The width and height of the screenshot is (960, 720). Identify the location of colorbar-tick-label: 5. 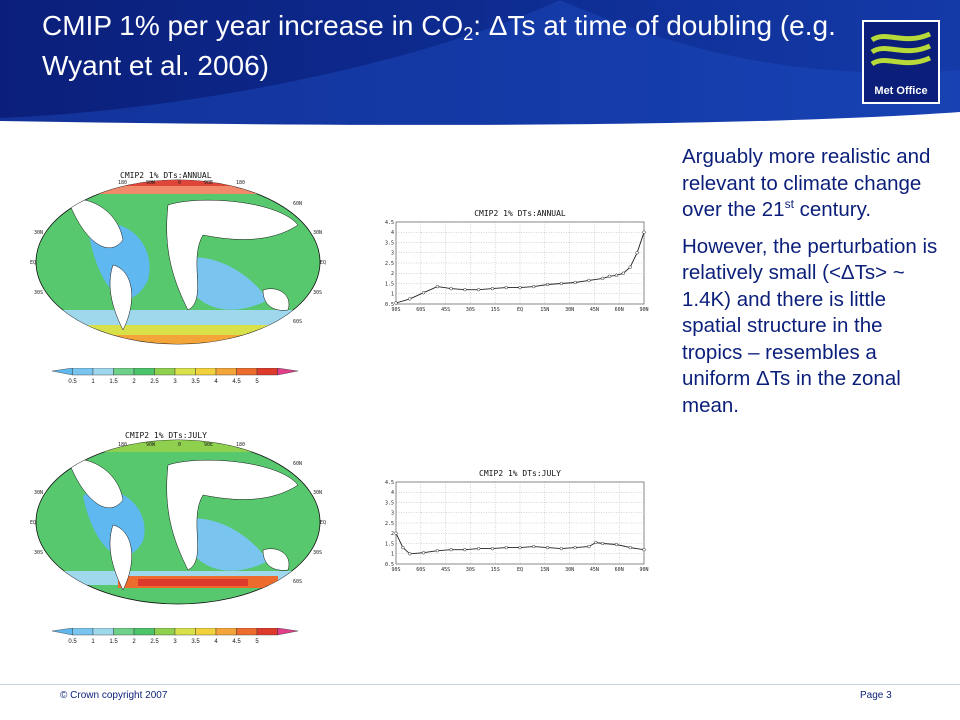
(257, 642).